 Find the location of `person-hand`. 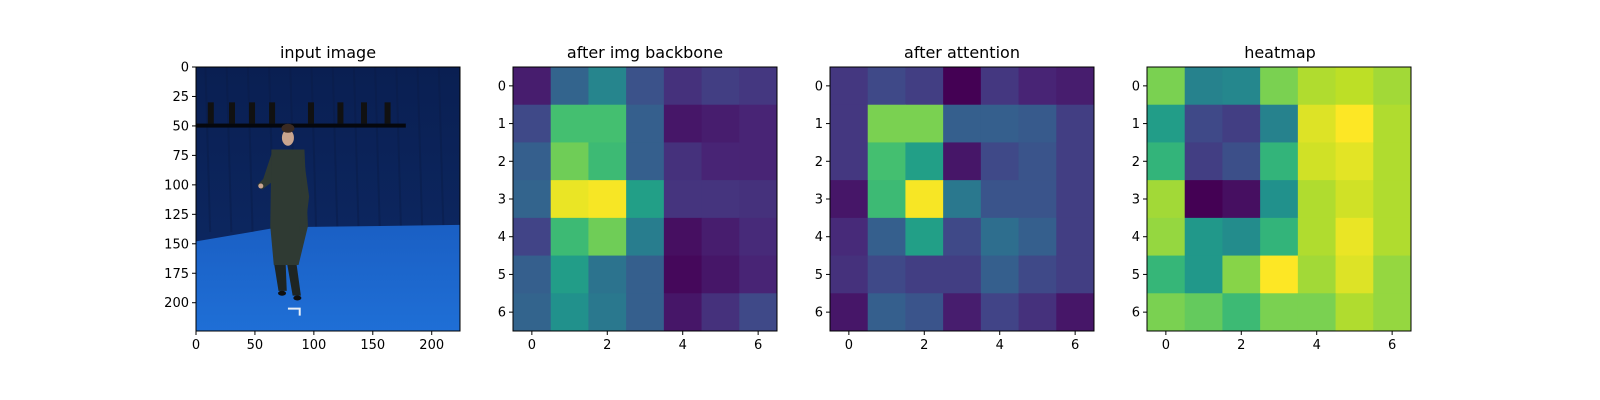

person-hand is located at coordinates (261, 186).